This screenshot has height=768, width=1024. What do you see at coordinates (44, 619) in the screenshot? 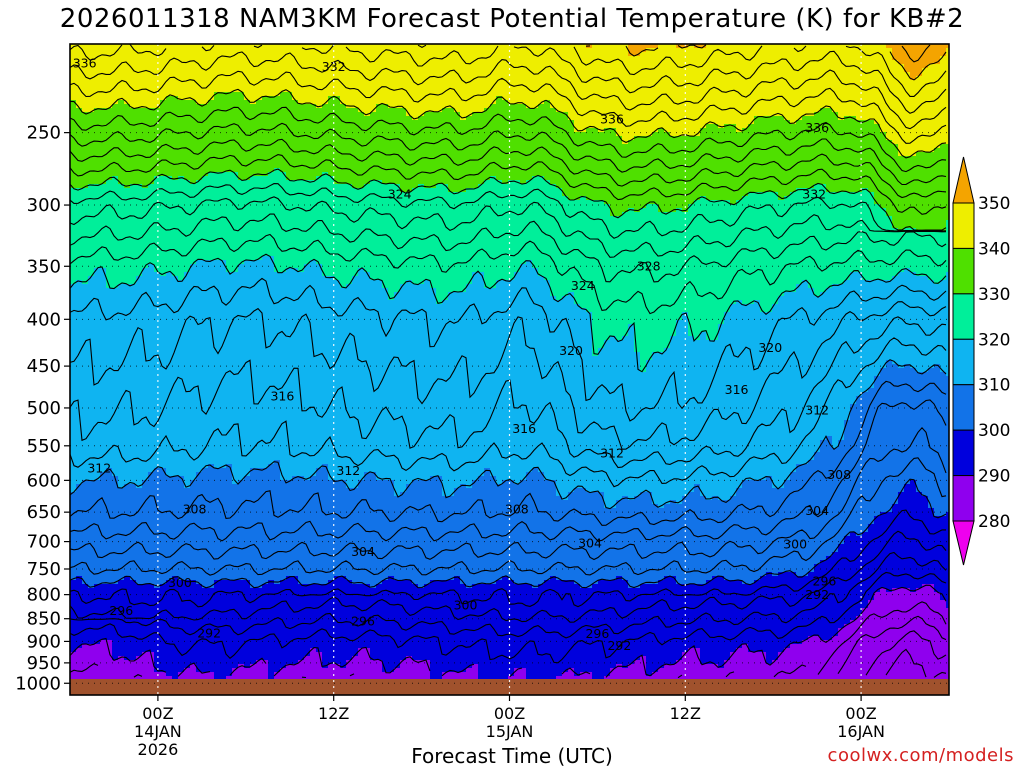
I see `pressure-tick-label: 850` at bounding box center [44, 619].